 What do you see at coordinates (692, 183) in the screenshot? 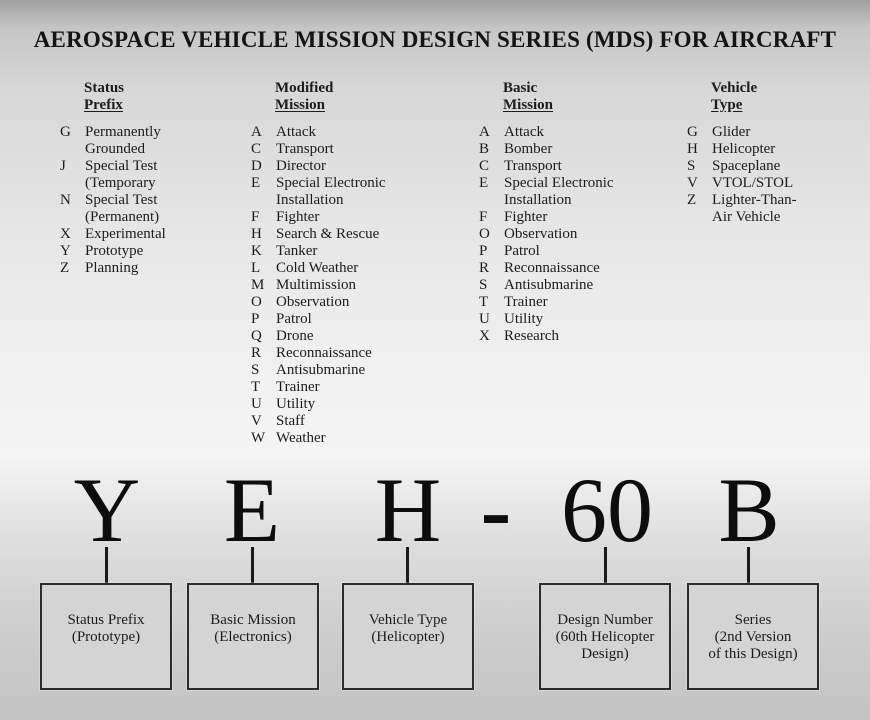
I see `code-letter: V` at bounding box center [692, 183].